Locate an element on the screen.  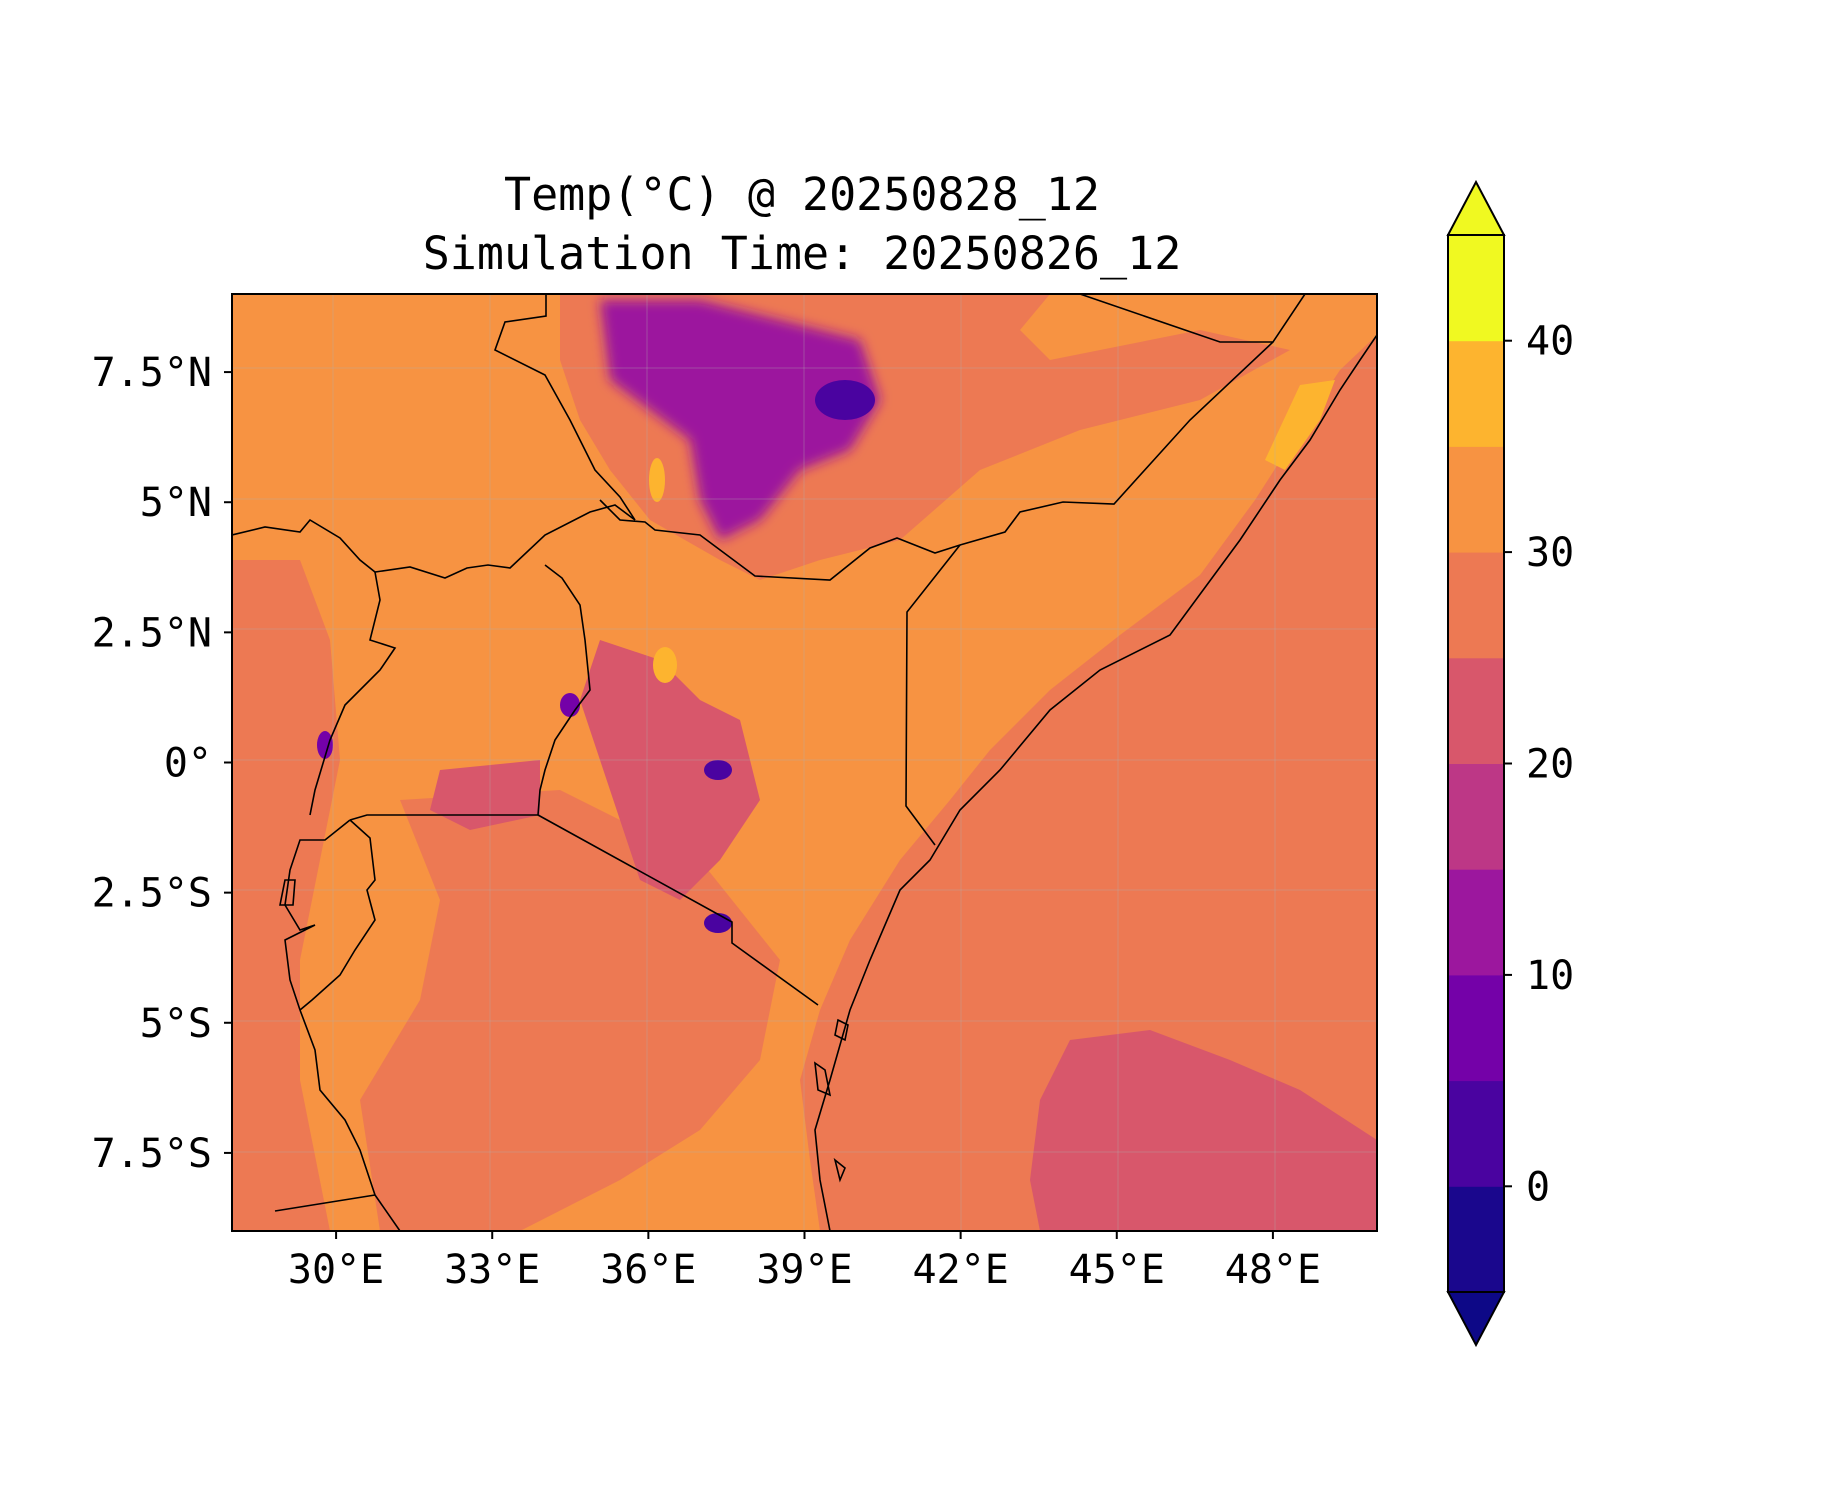
x-tick-label: 30°E is located at coordinates (336, 1270).